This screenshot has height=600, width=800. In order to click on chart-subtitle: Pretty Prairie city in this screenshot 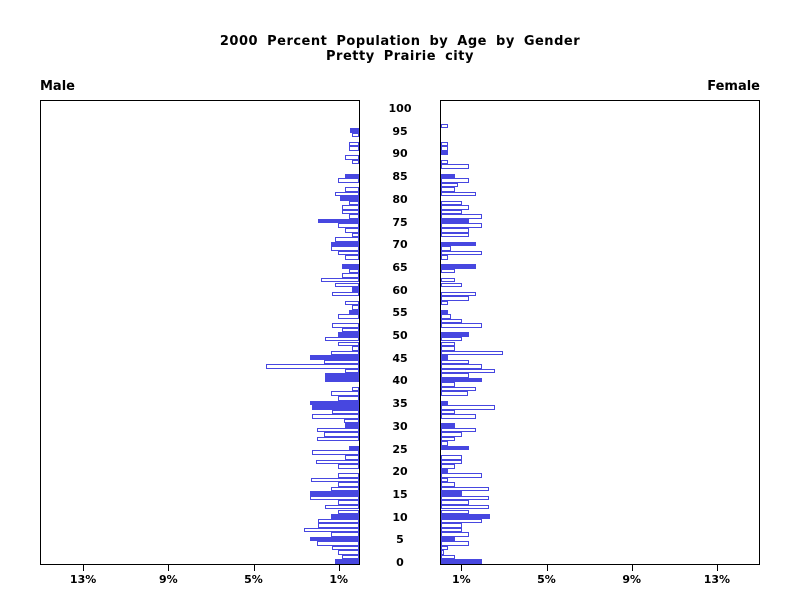, I will do `click(400, 56)`.